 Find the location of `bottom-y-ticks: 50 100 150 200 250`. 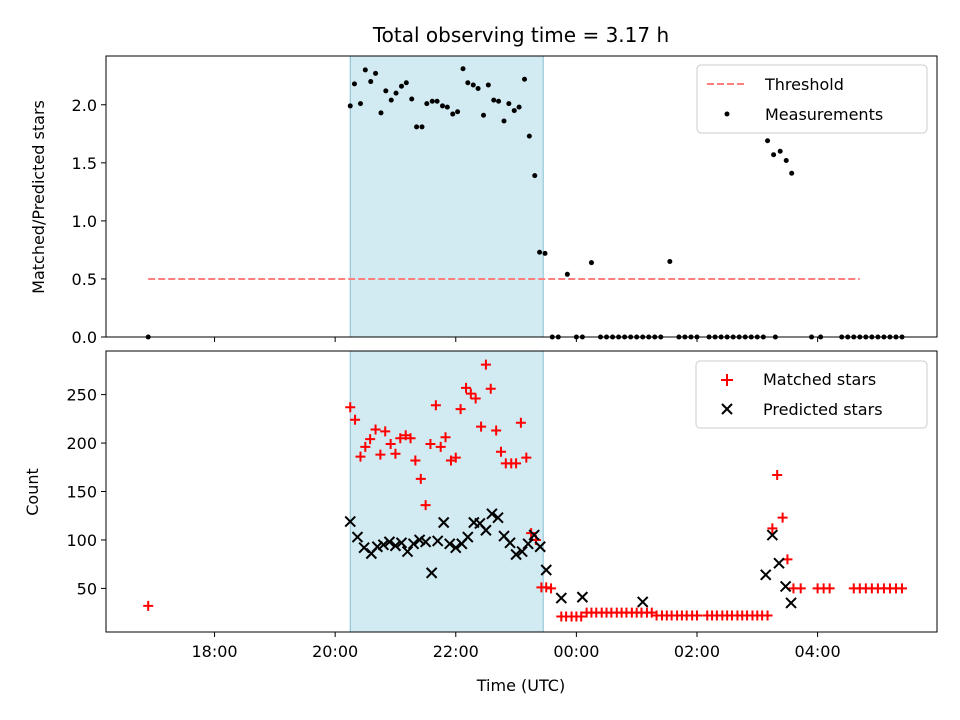

bottom-y-ticks: 50 100 150 200 250 is located at coordinates (86, 492).